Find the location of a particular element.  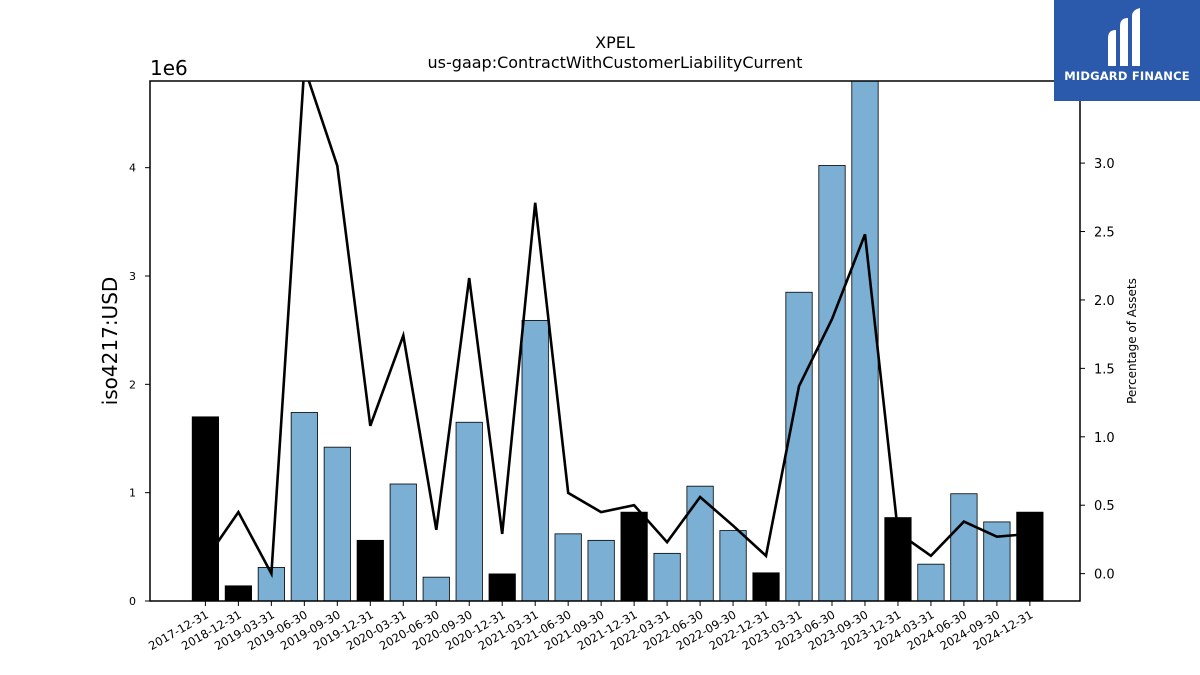

logo-mark-icon is located at coordinates (1124, 37).